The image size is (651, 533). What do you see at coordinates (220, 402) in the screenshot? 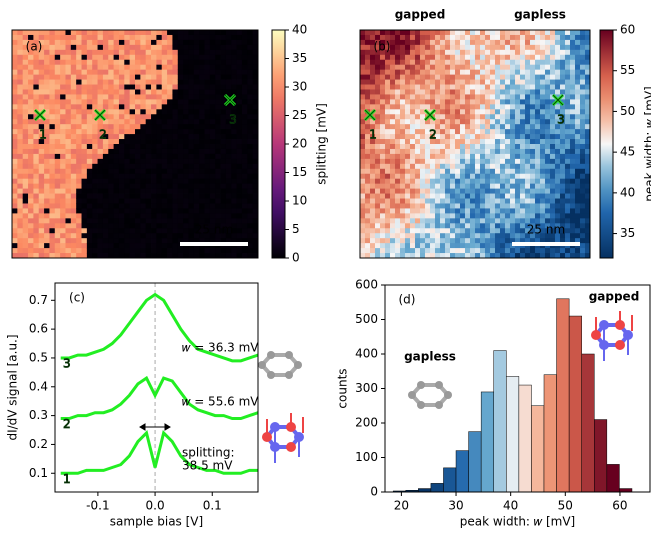
I see `annotation: 𝑤 = 55.6 mV` at bounding box center [220, 402].